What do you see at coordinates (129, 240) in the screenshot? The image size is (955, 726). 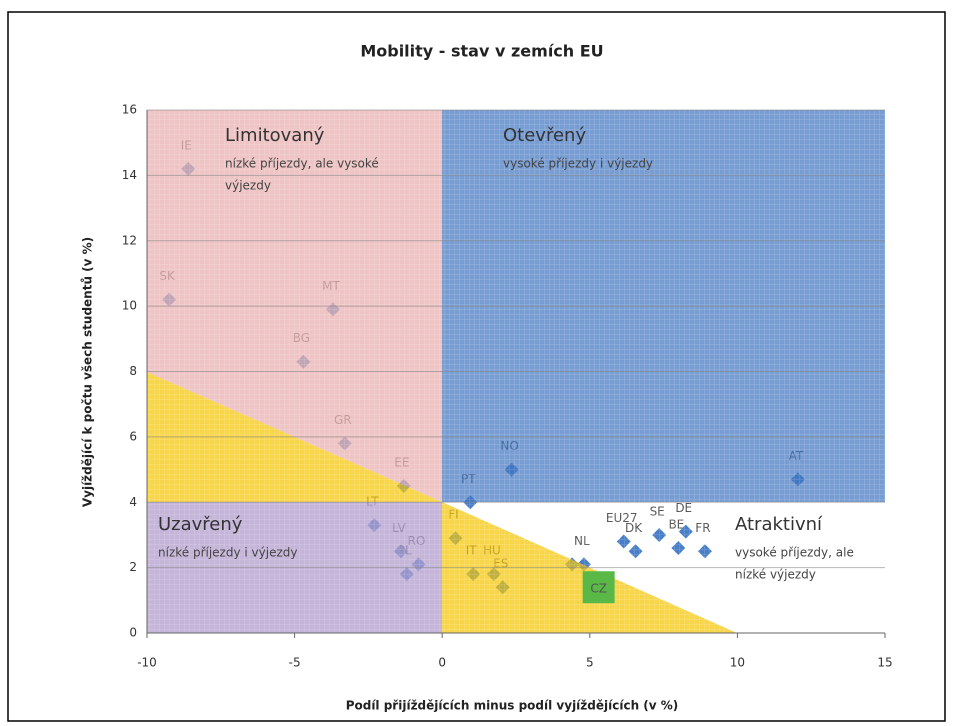 I see `y-tick-label: 12` at bounding box center [129, 240].